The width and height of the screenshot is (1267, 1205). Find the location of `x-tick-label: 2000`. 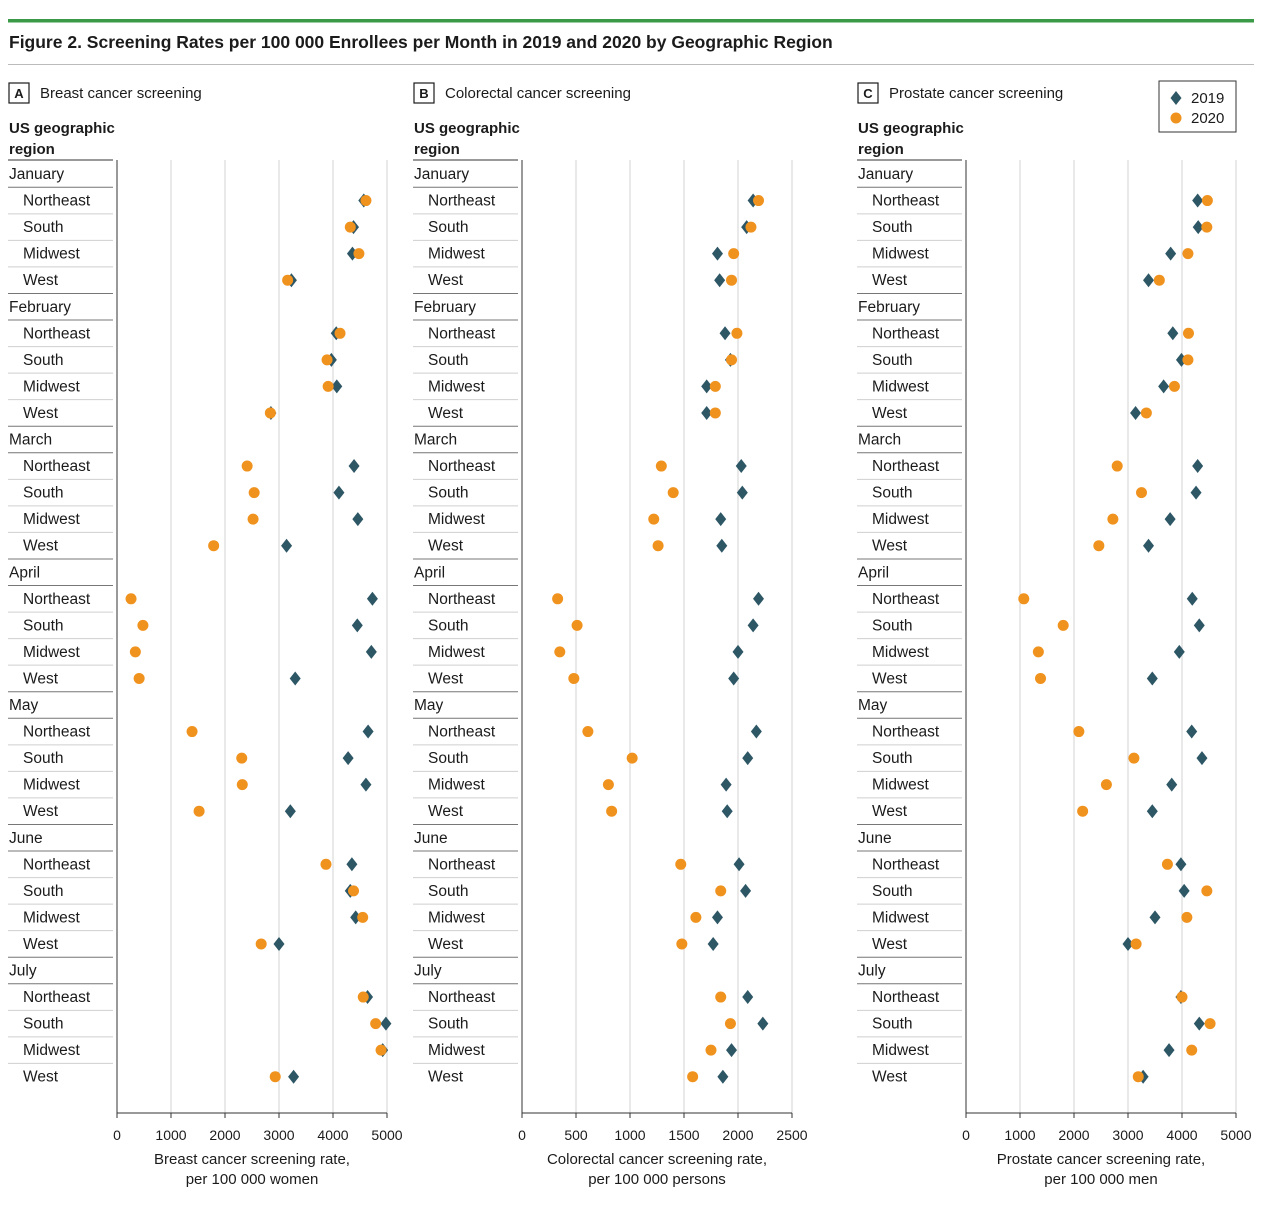

x-tick-label: 2000 is located at coordinates (737, 1135).